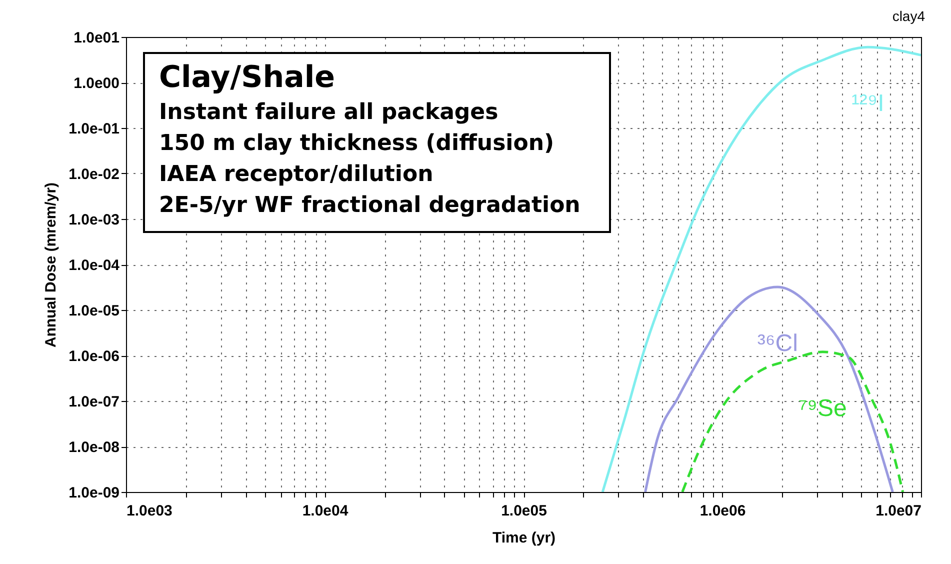 The image size is (951, 564). I want to click on annotation: 2E-5/yr WF fractional degradation, so click(370, 206).